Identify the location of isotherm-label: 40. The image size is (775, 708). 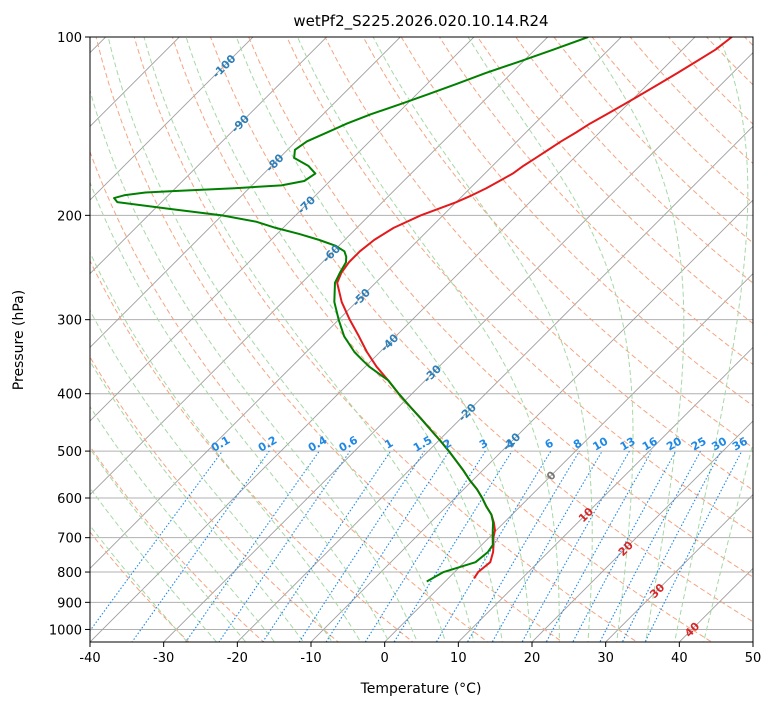
(692, 630).